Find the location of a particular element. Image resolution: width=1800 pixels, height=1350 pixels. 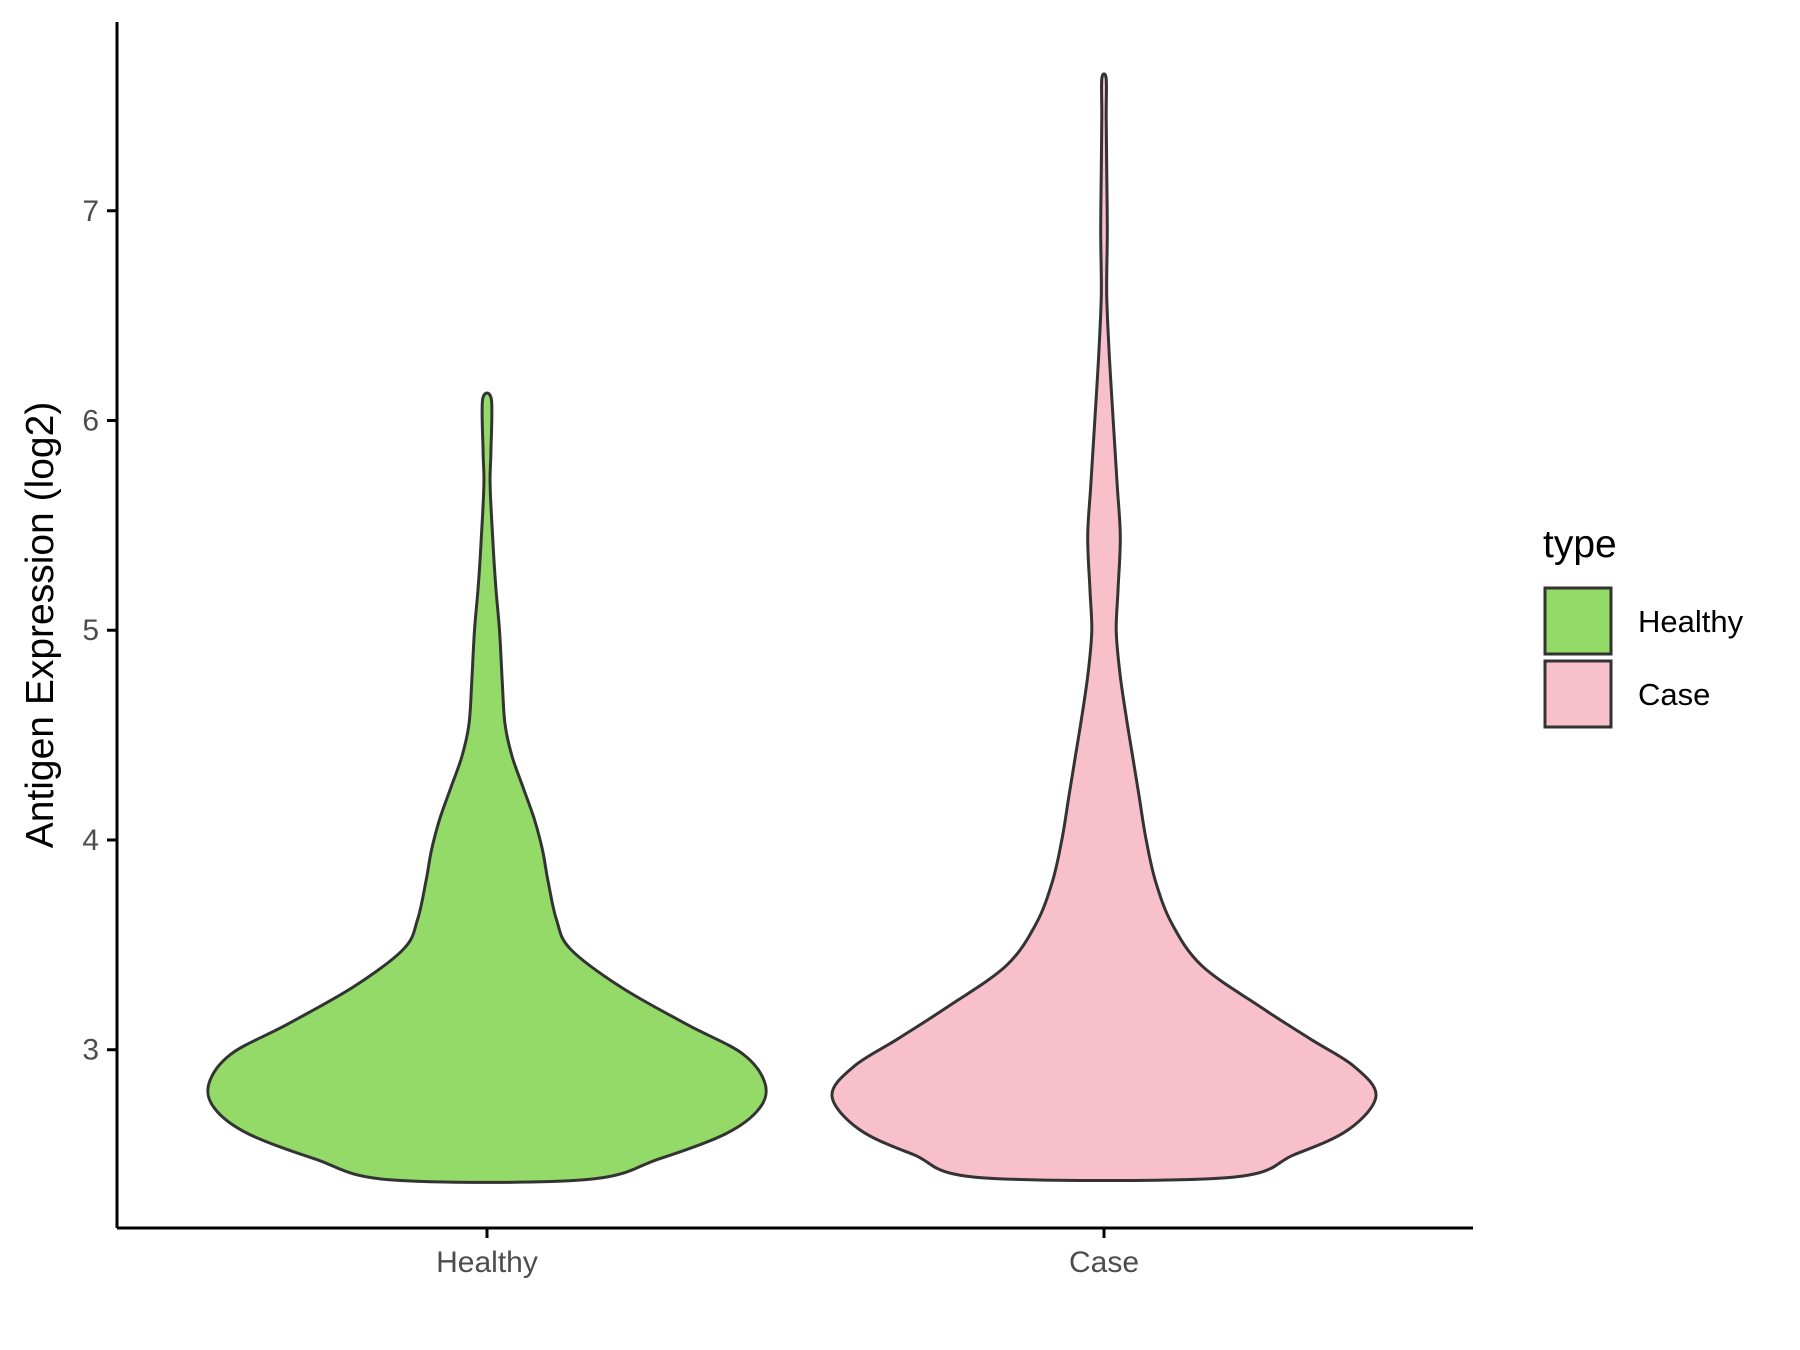

legend: type Healthy Case is located at coordinates (1643, 626).